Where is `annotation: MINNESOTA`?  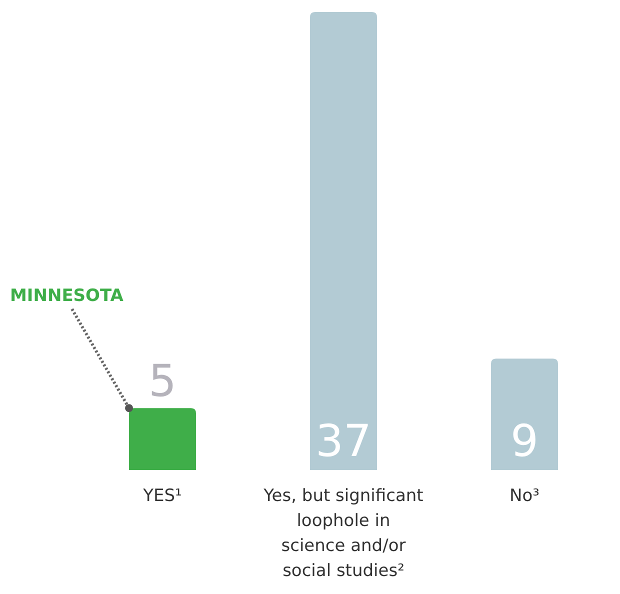
annotation: MINNESOTA is located at coordinates (67, 296).